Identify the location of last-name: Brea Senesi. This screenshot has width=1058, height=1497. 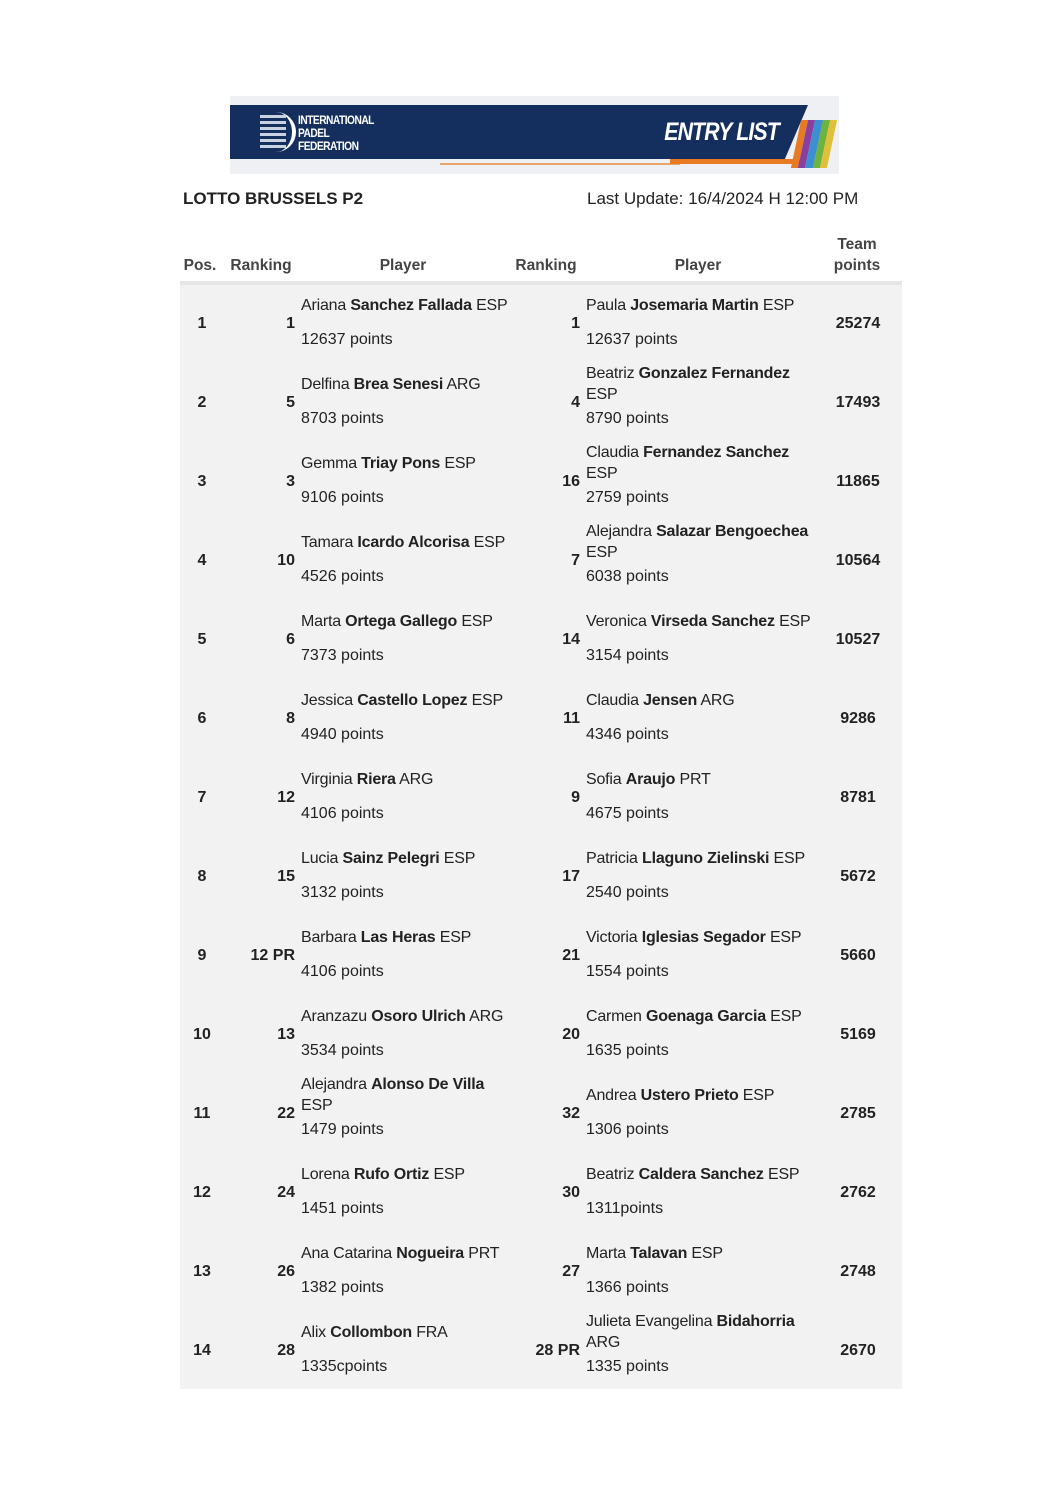
(398, 384).